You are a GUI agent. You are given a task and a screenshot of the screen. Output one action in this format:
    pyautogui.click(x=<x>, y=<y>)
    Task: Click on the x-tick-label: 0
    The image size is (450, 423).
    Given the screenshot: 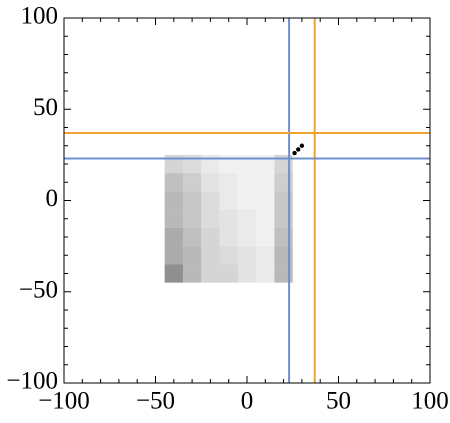 What is the action you would take?
    pyautogui.click(x=247, y=401)
    